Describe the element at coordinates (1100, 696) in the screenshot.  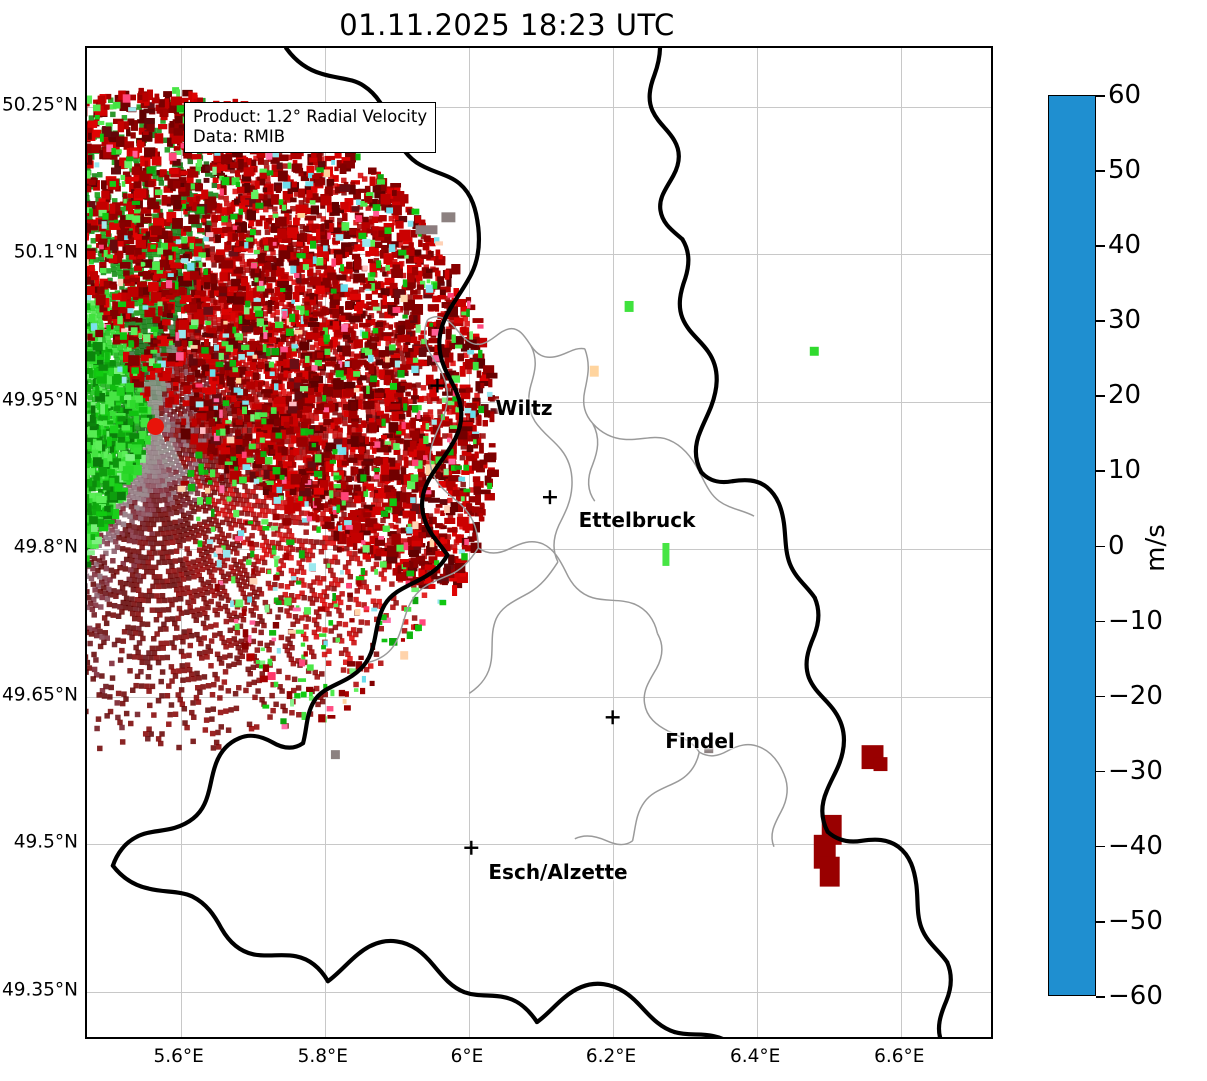
I see `colorbar-tick--20` at that location.